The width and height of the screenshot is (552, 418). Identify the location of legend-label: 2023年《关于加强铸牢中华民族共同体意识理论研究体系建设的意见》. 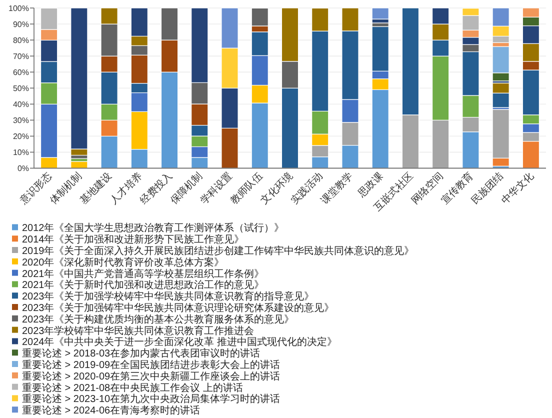
(178, 308).